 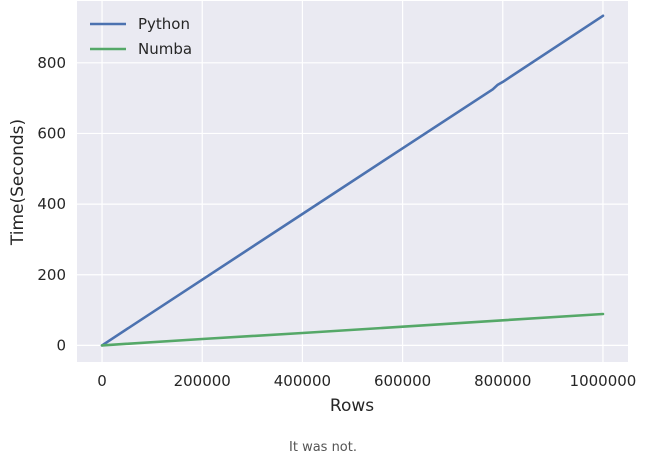 What do you see at coordinates (603, 381) in the screenshot?
I see `x-tick-label: 1000000` at bounding box center [603, 381].